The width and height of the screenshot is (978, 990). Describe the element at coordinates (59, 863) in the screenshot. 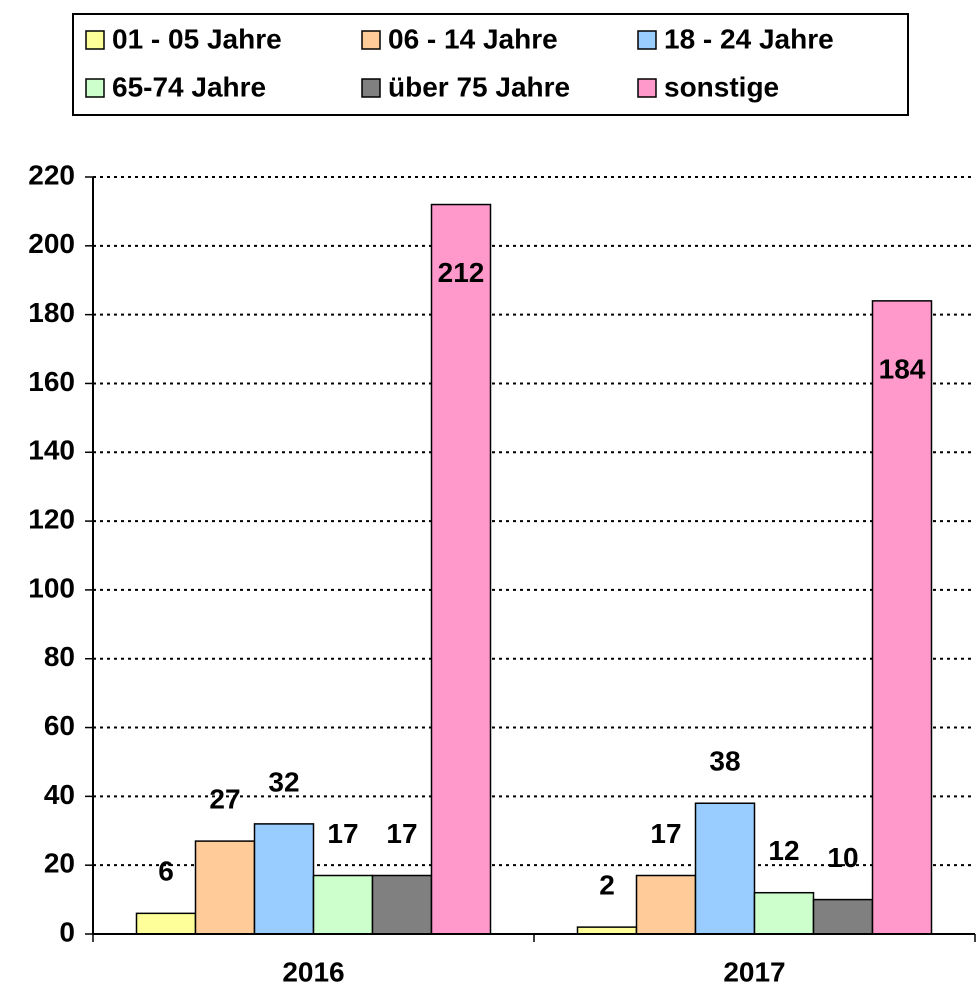

I see `y-tick-label: 20` at that location.